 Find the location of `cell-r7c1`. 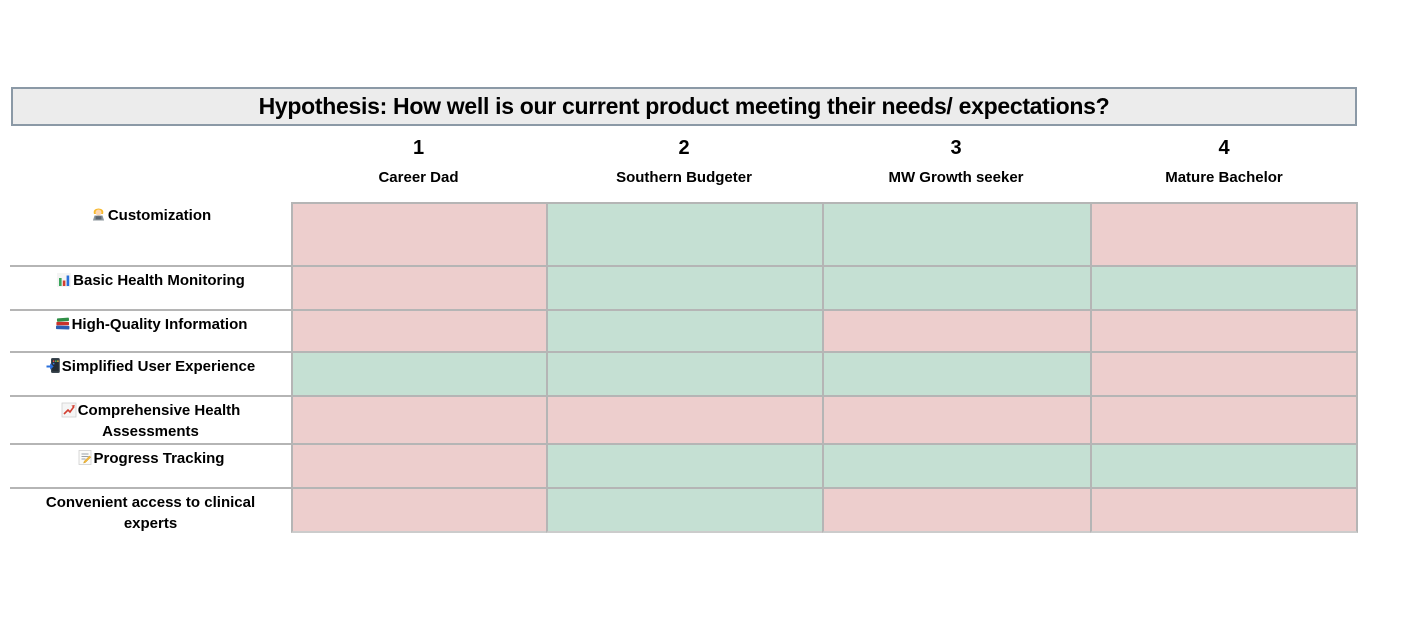

cell-r7c1 is located at coordinates (418, 510).